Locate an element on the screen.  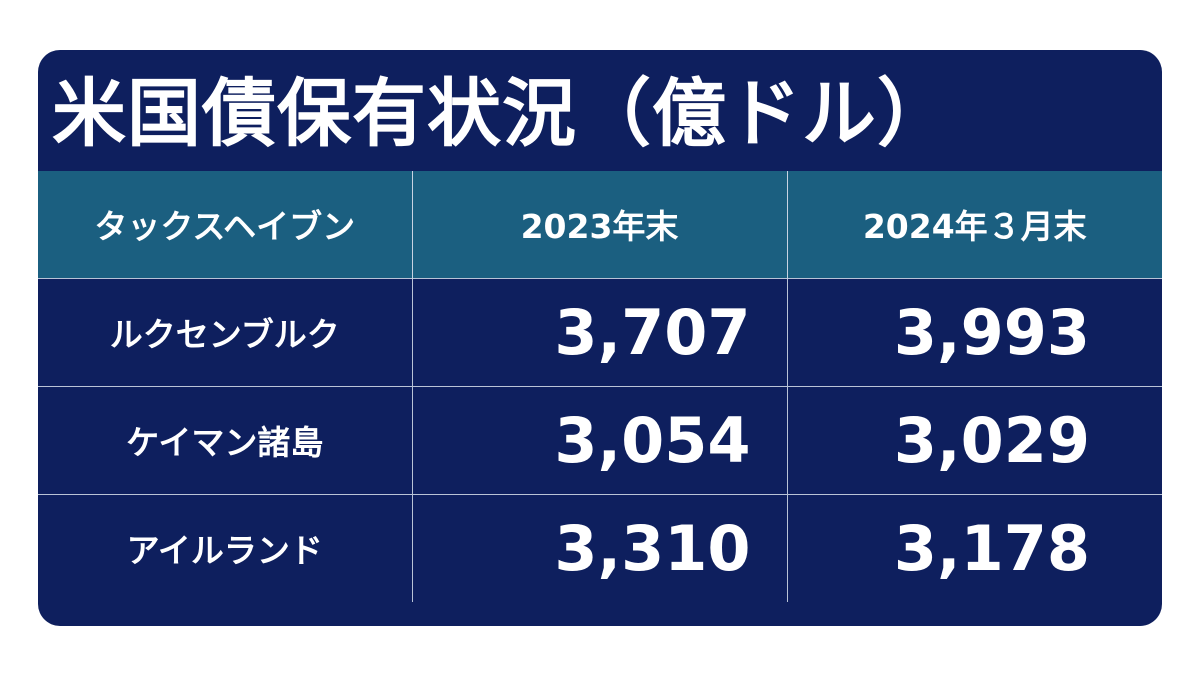
header-row: タックスヘイブン 2023年末 2024年３月末 is located at coordinates (600, 224).